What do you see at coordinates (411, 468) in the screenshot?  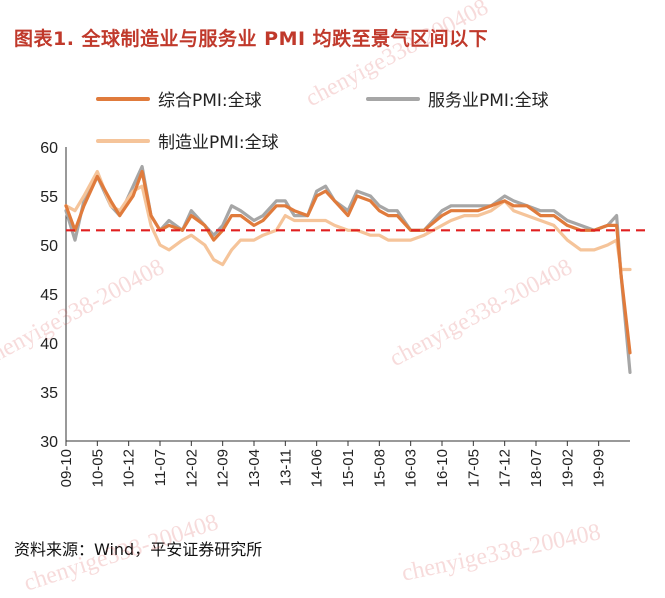 I see `x-tick-label: 16-03` at bounding box center [411, 468].